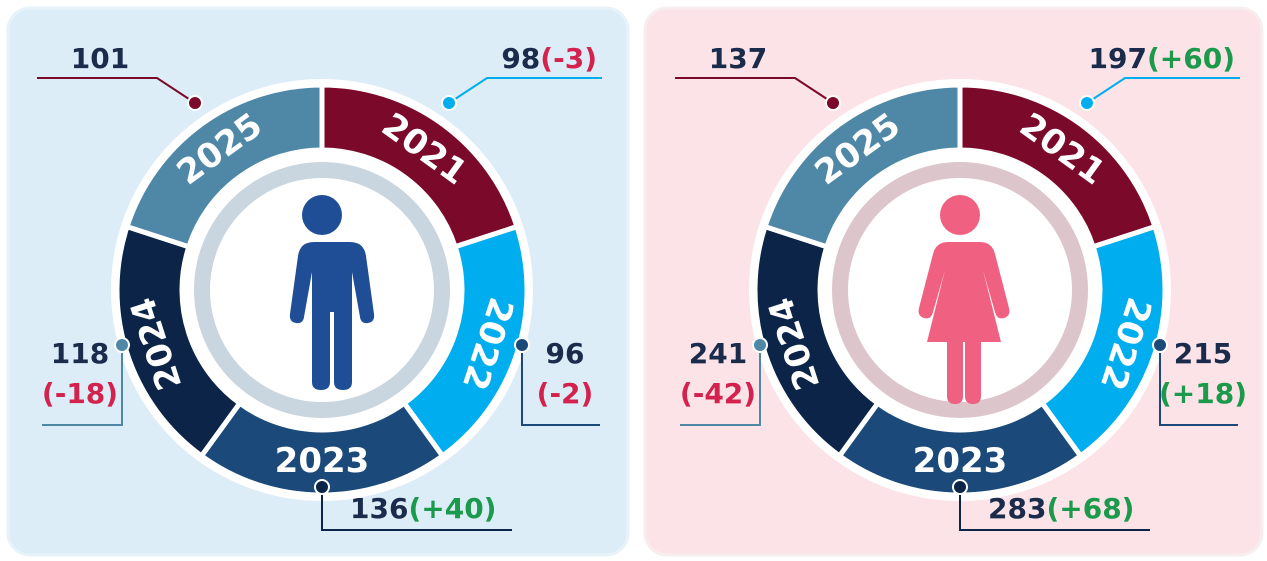 The height and width of the screenshot is (561, 1267). Describe the element at coordinates (568, 58) in the screenshot. I see `change-label: (-3)` at that location.